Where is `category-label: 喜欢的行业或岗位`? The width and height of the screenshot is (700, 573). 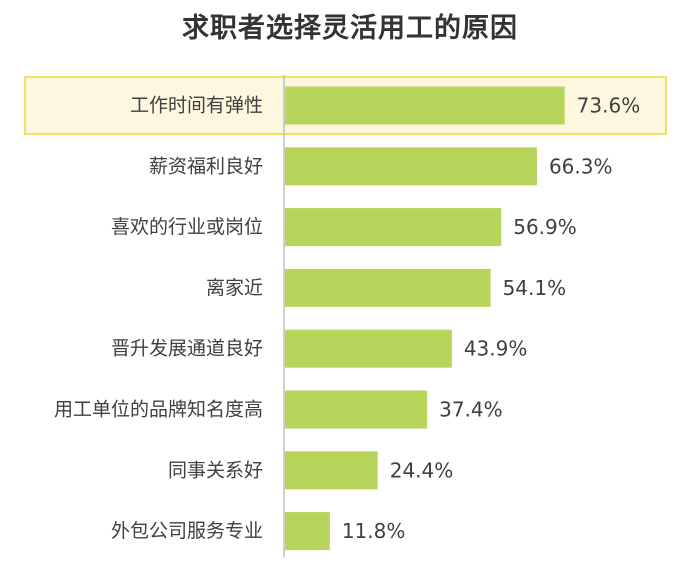 category-label: 喜欢的行业或岗位 is located at coordinates (187, 227).